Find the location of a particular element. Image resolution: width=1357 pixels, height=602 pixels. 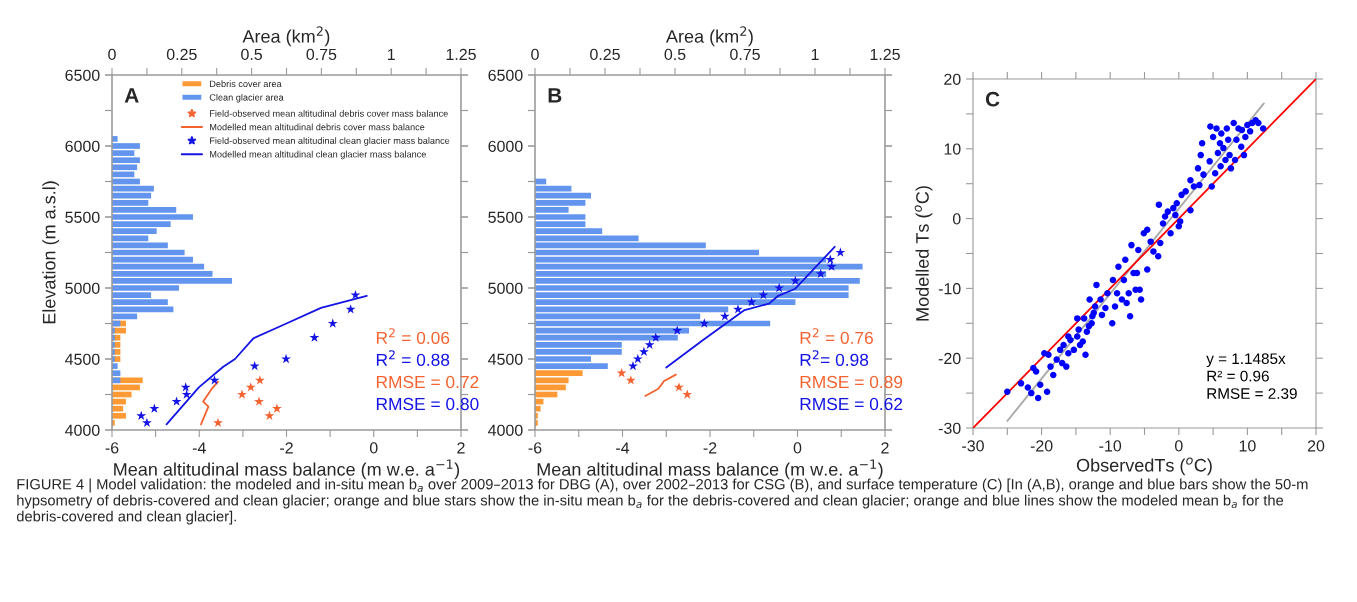

legend-label: Debris cover area is located at coordinates (246, 84).